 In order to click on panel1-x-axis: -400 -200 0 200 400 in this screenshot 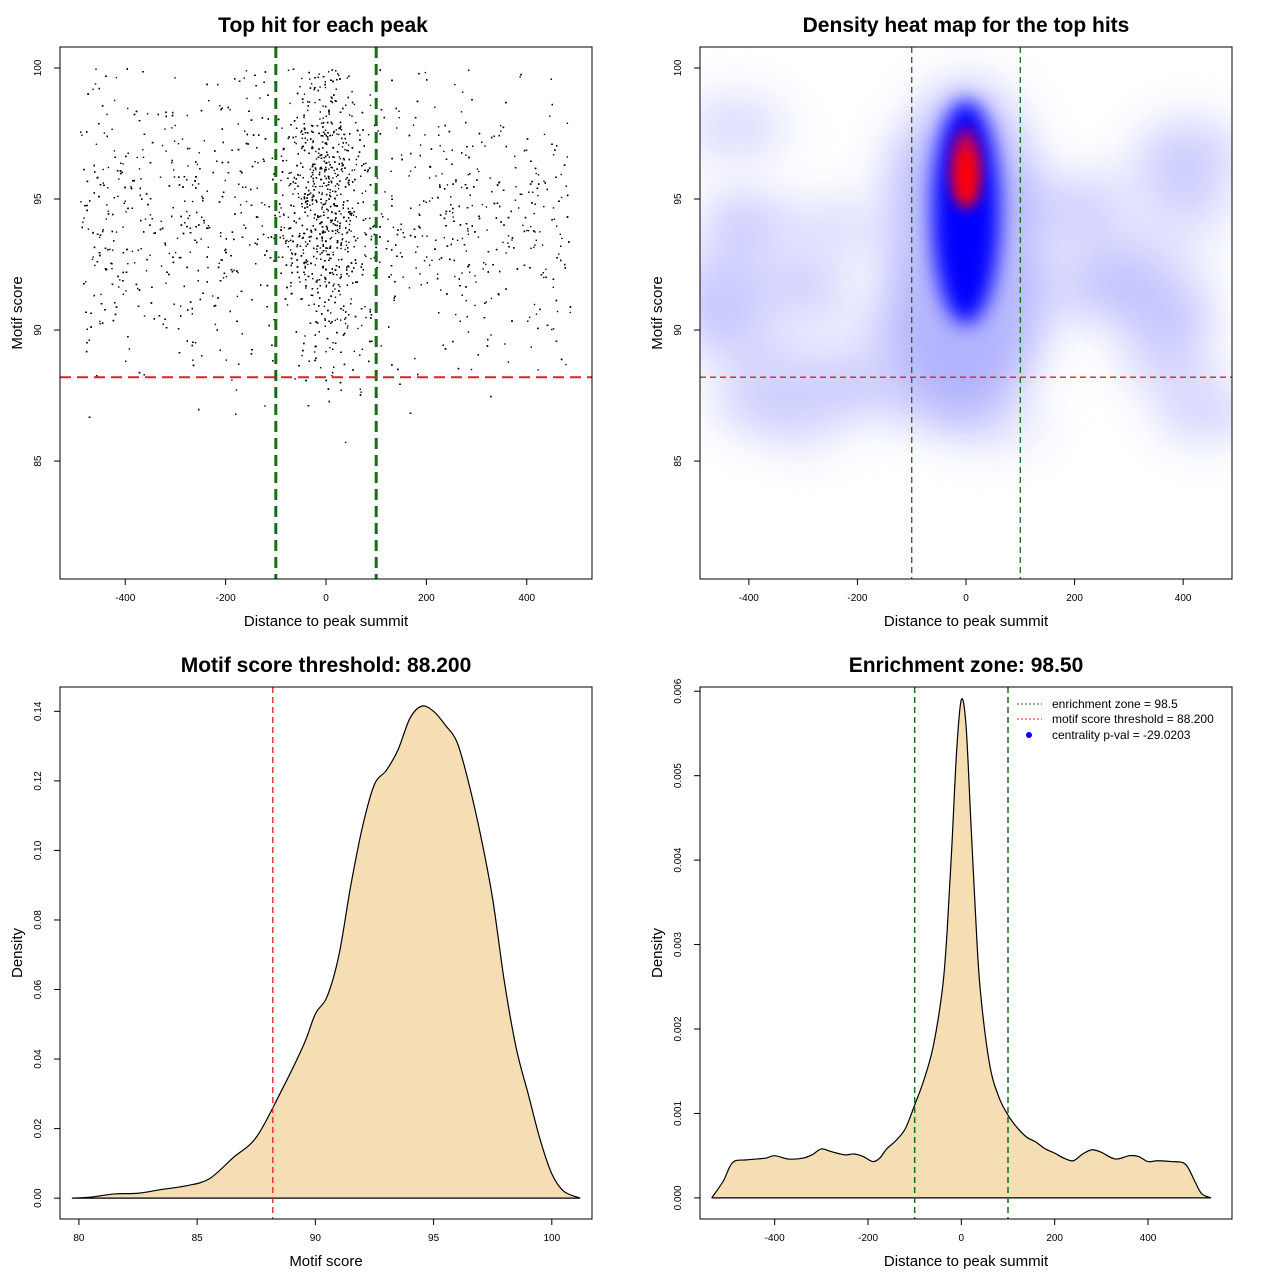, I will do `click(325, 591)`.